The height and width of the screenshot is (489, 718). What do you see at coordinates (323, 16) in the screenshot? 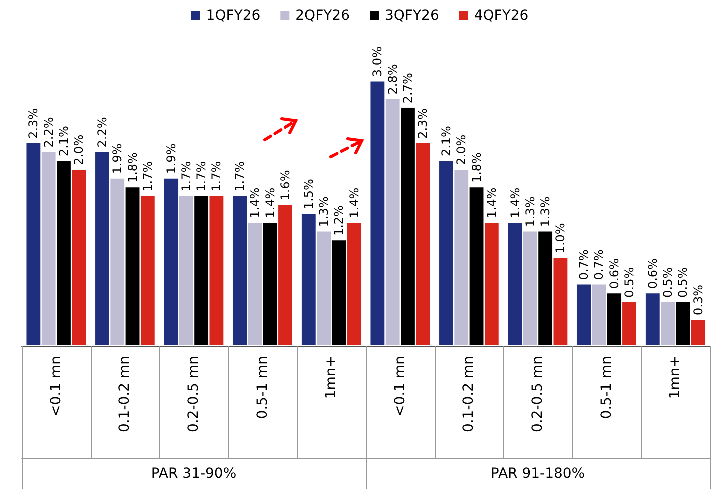
I see `legend-label: 2QFY26` at bounding box center [323, 16].